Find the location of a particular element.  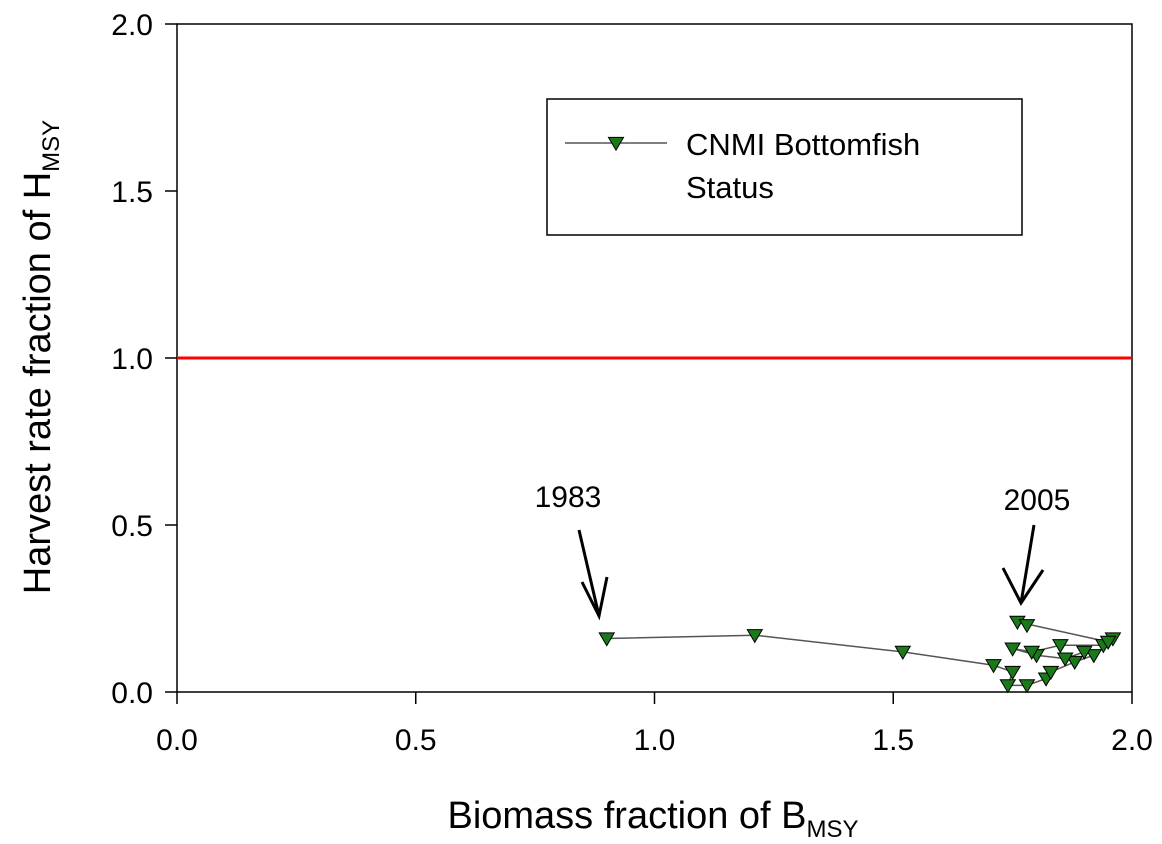

x-axis-title: Biomass fraction of BMSY is located at coordinates (652, 819).